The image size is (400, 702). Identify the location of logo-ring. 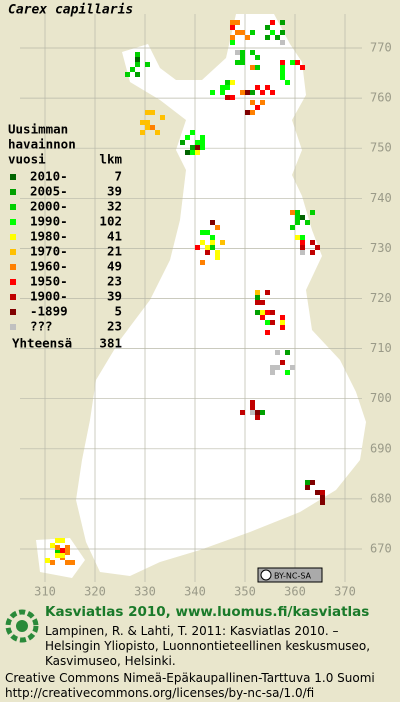
(22, 626).